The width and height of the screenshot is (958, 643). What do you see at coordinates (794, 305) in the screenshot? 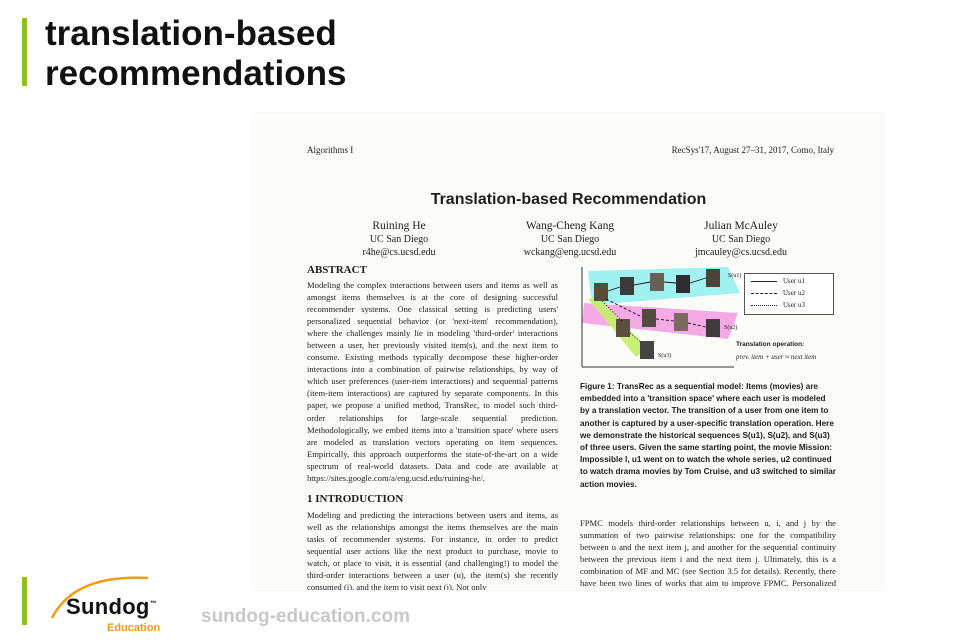
I see `legend-label: User u3` at bounding box center [794, 305].